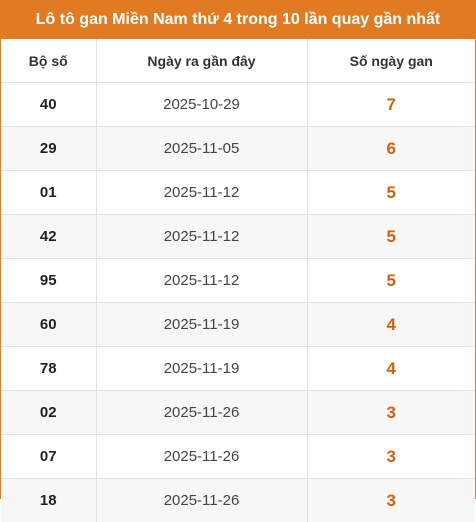 The height and width of the screenshot is (522, 476). Describe the element at coordinates (391, 105) in the screenshot. I see `cell-days: 7` at that location.